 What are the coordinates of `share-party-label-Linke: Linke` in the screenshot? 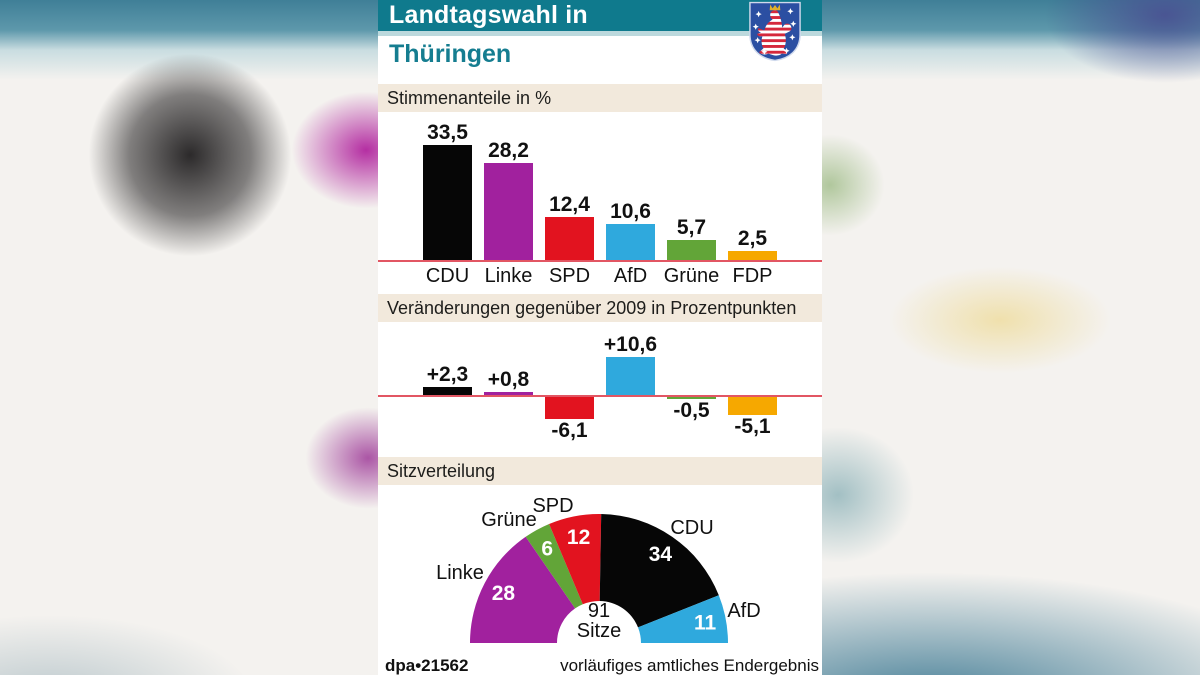 It's located at (508, 276).